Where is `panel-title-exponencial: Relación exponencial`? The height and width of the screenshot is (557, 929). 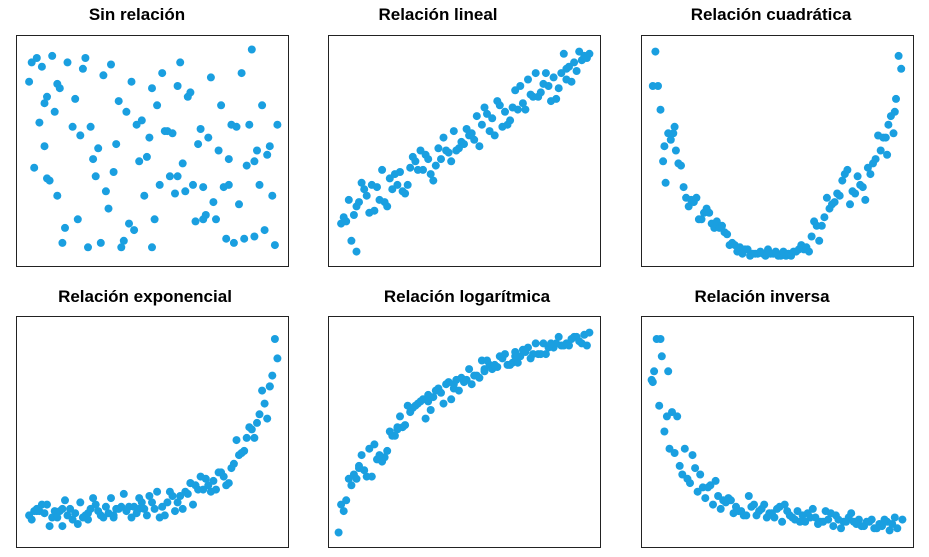 panel-title-exponencial: Relación exponencial is located at coordinates (145, 296).